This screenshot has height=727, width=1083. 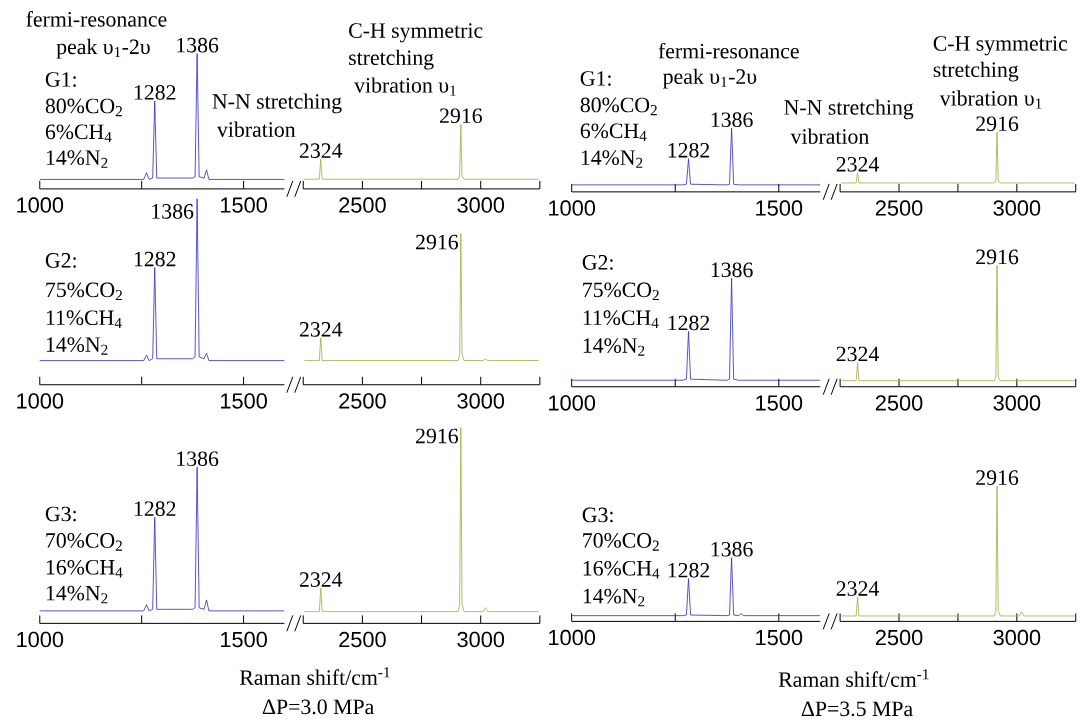 What do you see at coordinates (84, 542) in the screenshot?
I see `annotation: 70%CO$_{2}$` at bounding box center [84, 542].